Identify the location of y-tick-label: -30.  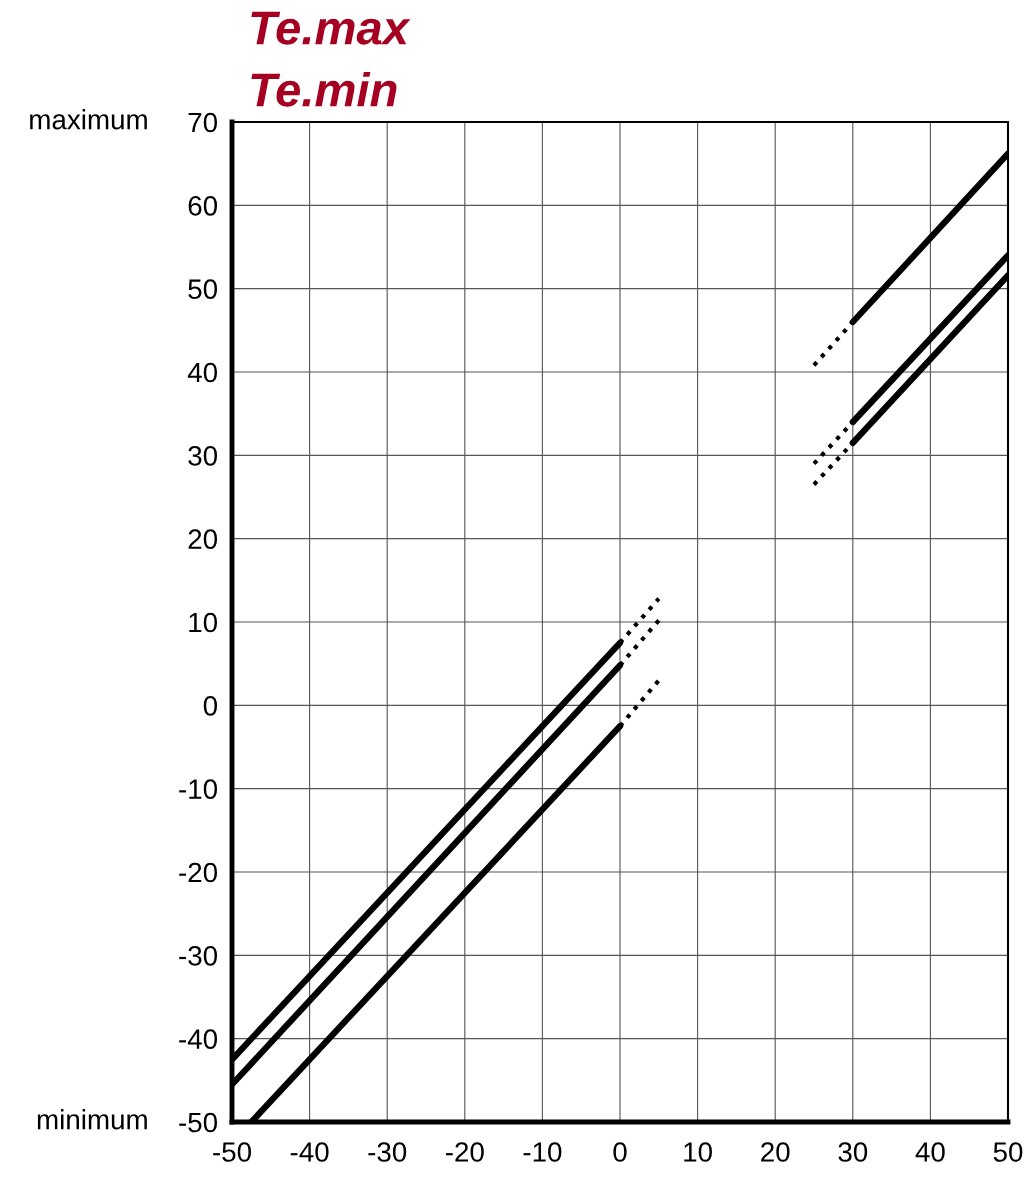
(198, 956).